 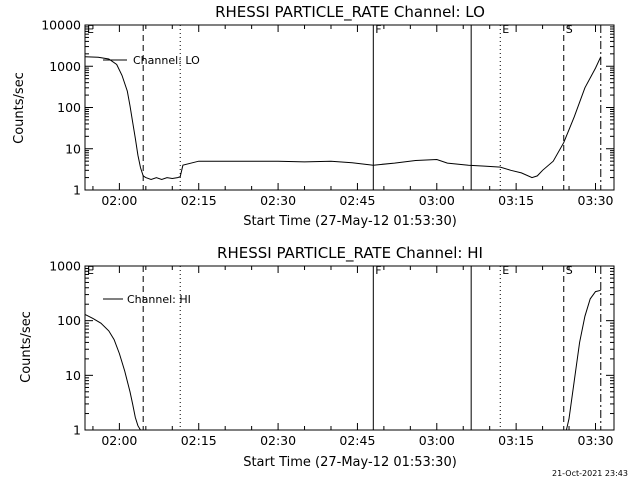 What do you see at coordinates (26, 347) in the screenshot?
I see `y-axis-label-hi: Counts/sec` at bounding box center [26, 347].